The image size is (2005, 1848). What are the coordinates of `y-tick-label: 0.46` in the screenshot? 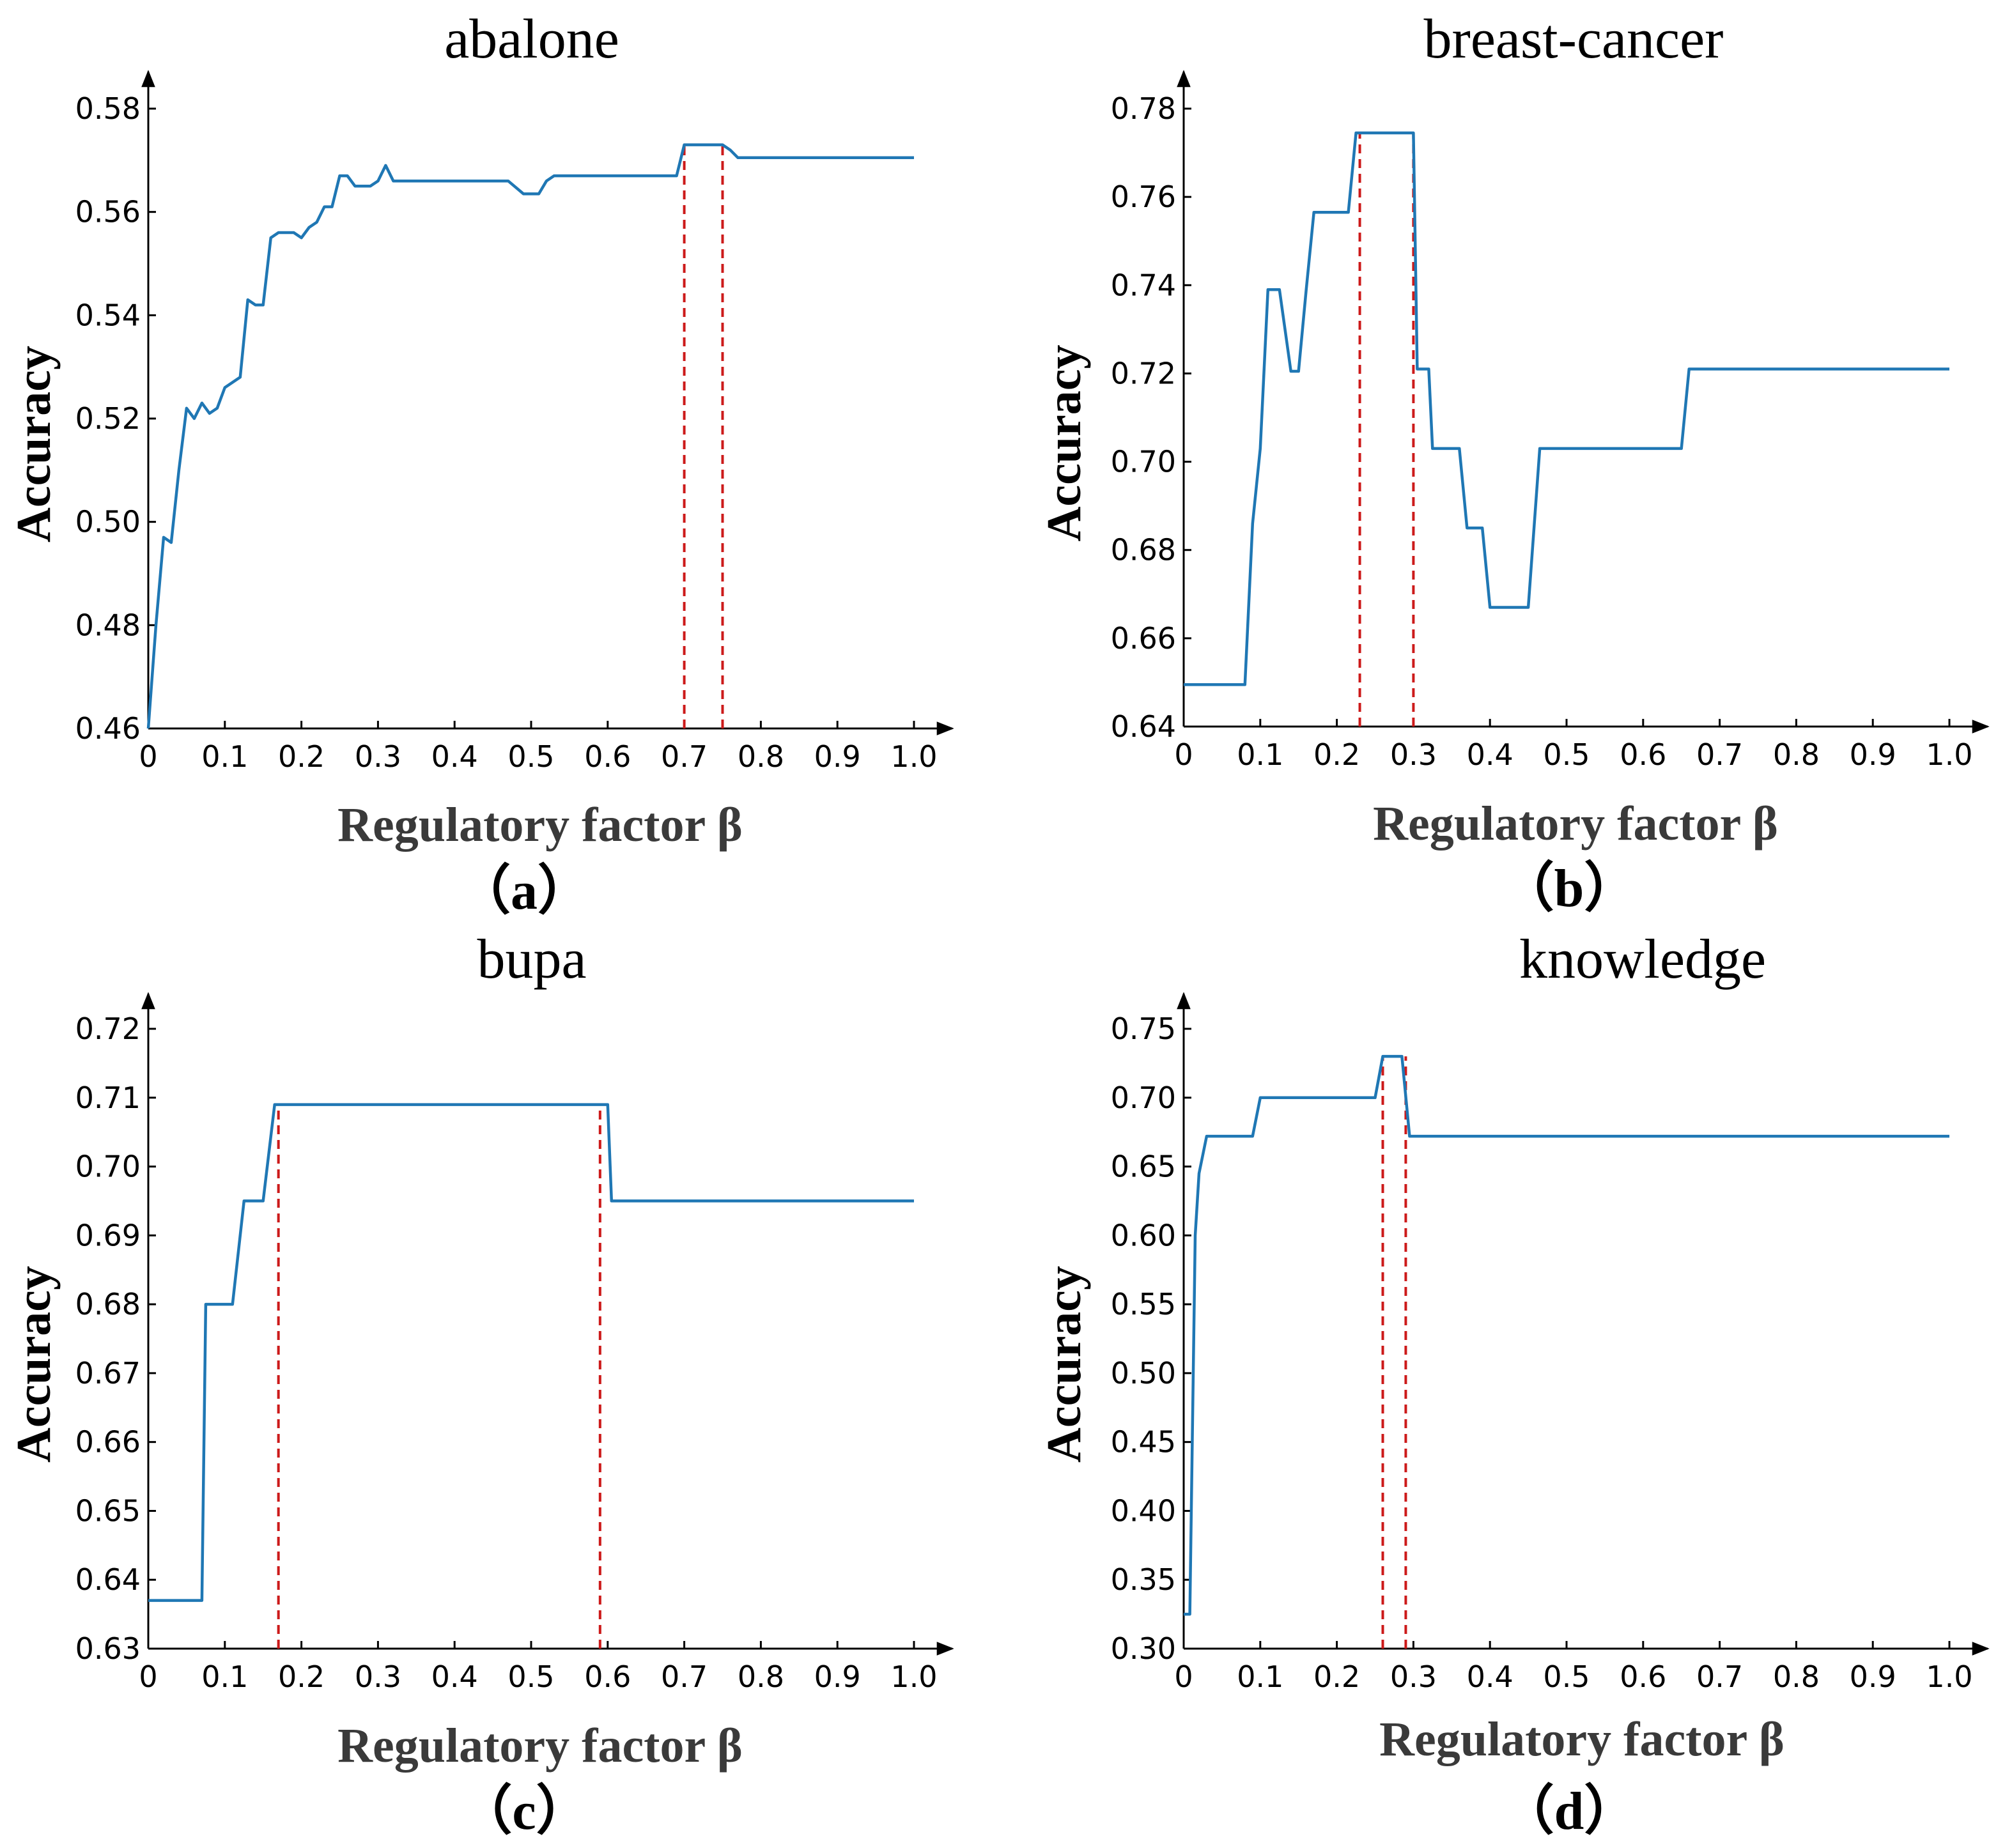 It's located at (108, 728).